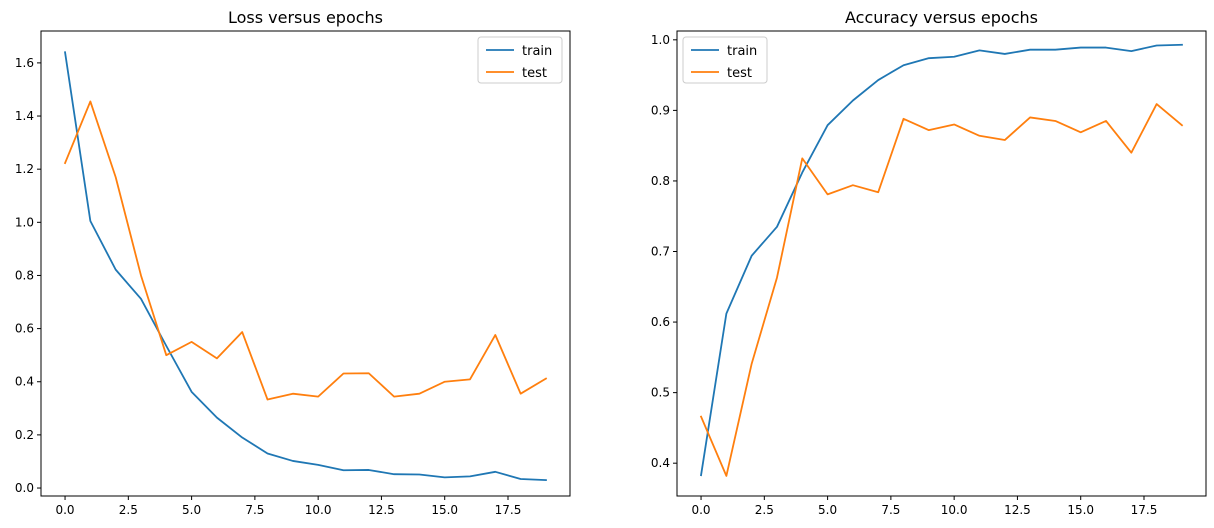  Describe the element at coordinates (954, 510) in the screenshot. I see `chart-1-x-tick-label: 10.0` at that location.